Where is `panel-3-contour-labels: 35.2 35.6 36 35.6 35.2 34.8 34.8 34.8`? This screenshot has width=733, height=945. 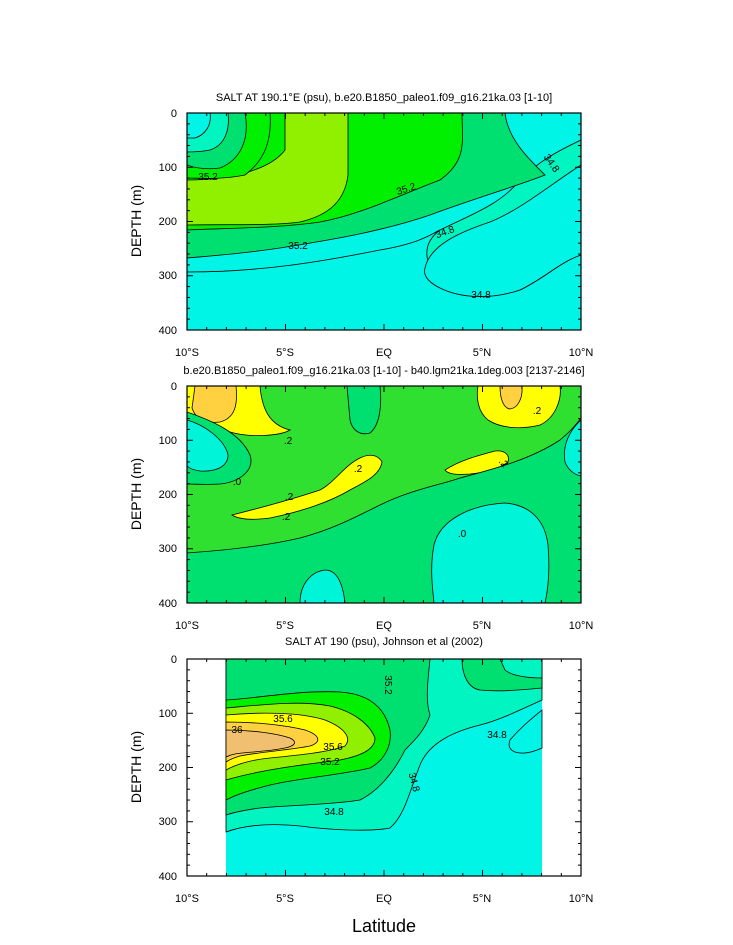
panel-3-contour-labels: 35.2 35.6 36 35.6 35.2 34.8 34.8 34.8 is located at coordinates (369, 746).